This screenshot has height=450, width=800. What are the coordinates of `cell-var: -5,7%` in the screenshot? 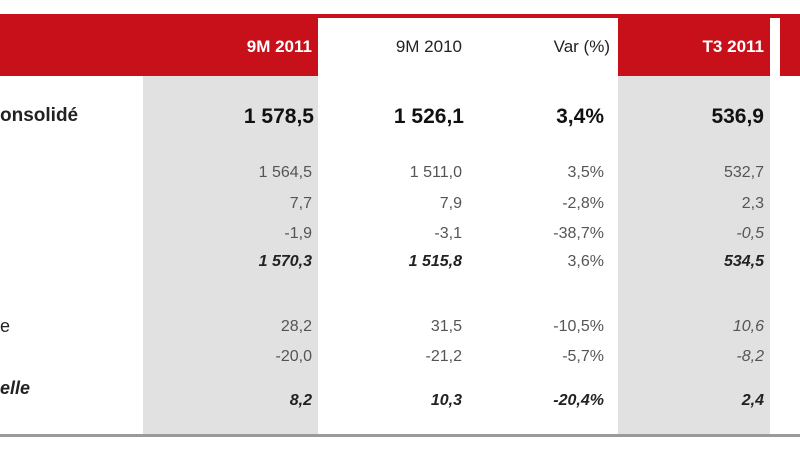 It's located at (583, 356).